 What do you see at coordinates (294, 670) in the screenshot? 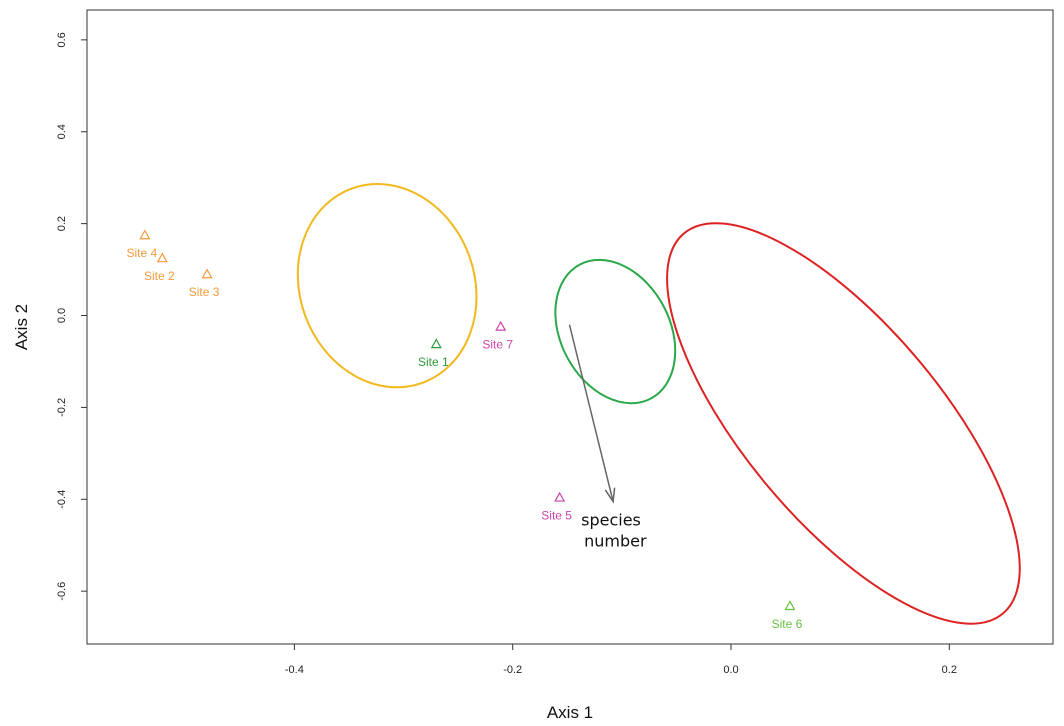
I see `x-tick-label: -0.4` at bounding box center [294, 670].